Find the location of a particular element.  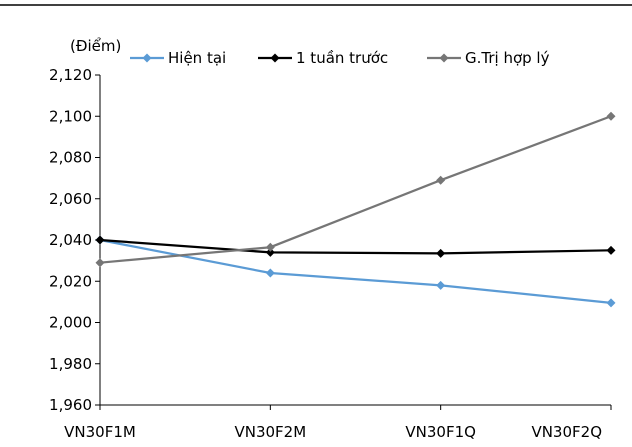

y-tick-label: 2,080 is located at coordinates (70, 158).